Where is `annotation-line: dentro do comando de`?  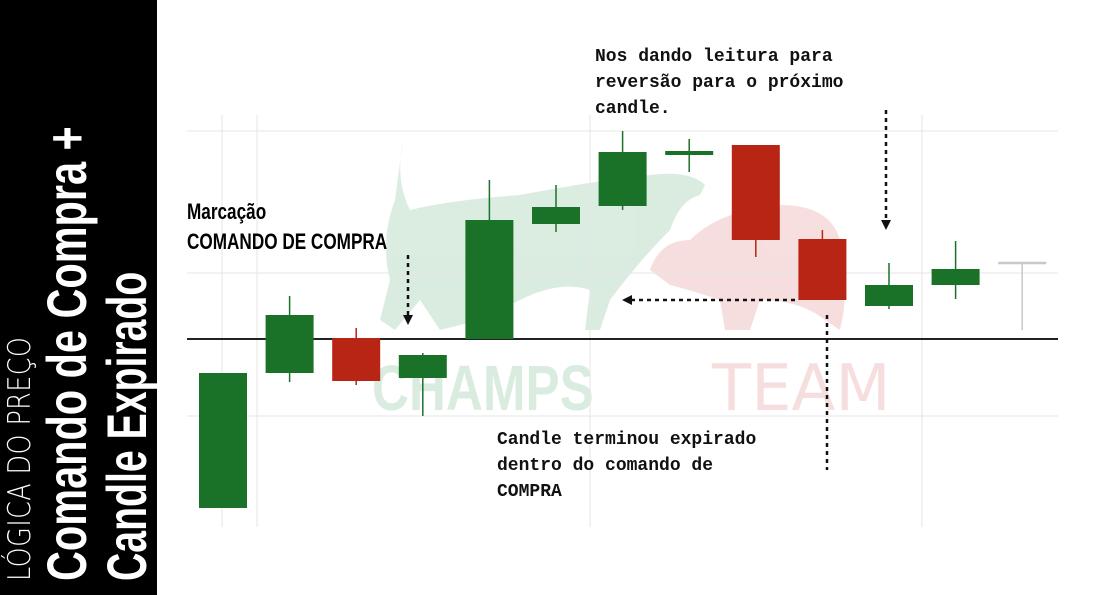 annotation-line: dentro do comando de is located at coordinates (605, 466).